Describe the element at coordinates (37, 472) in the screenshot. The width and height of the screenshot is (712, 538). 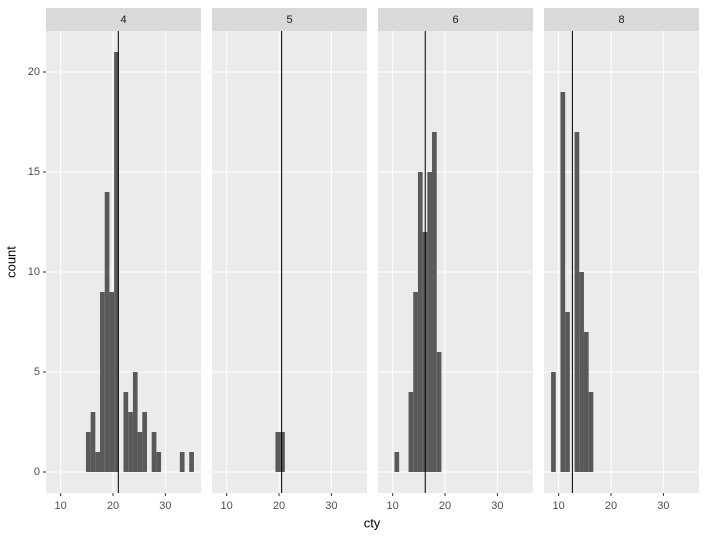
I see `y-tick-label: 0` at that location.